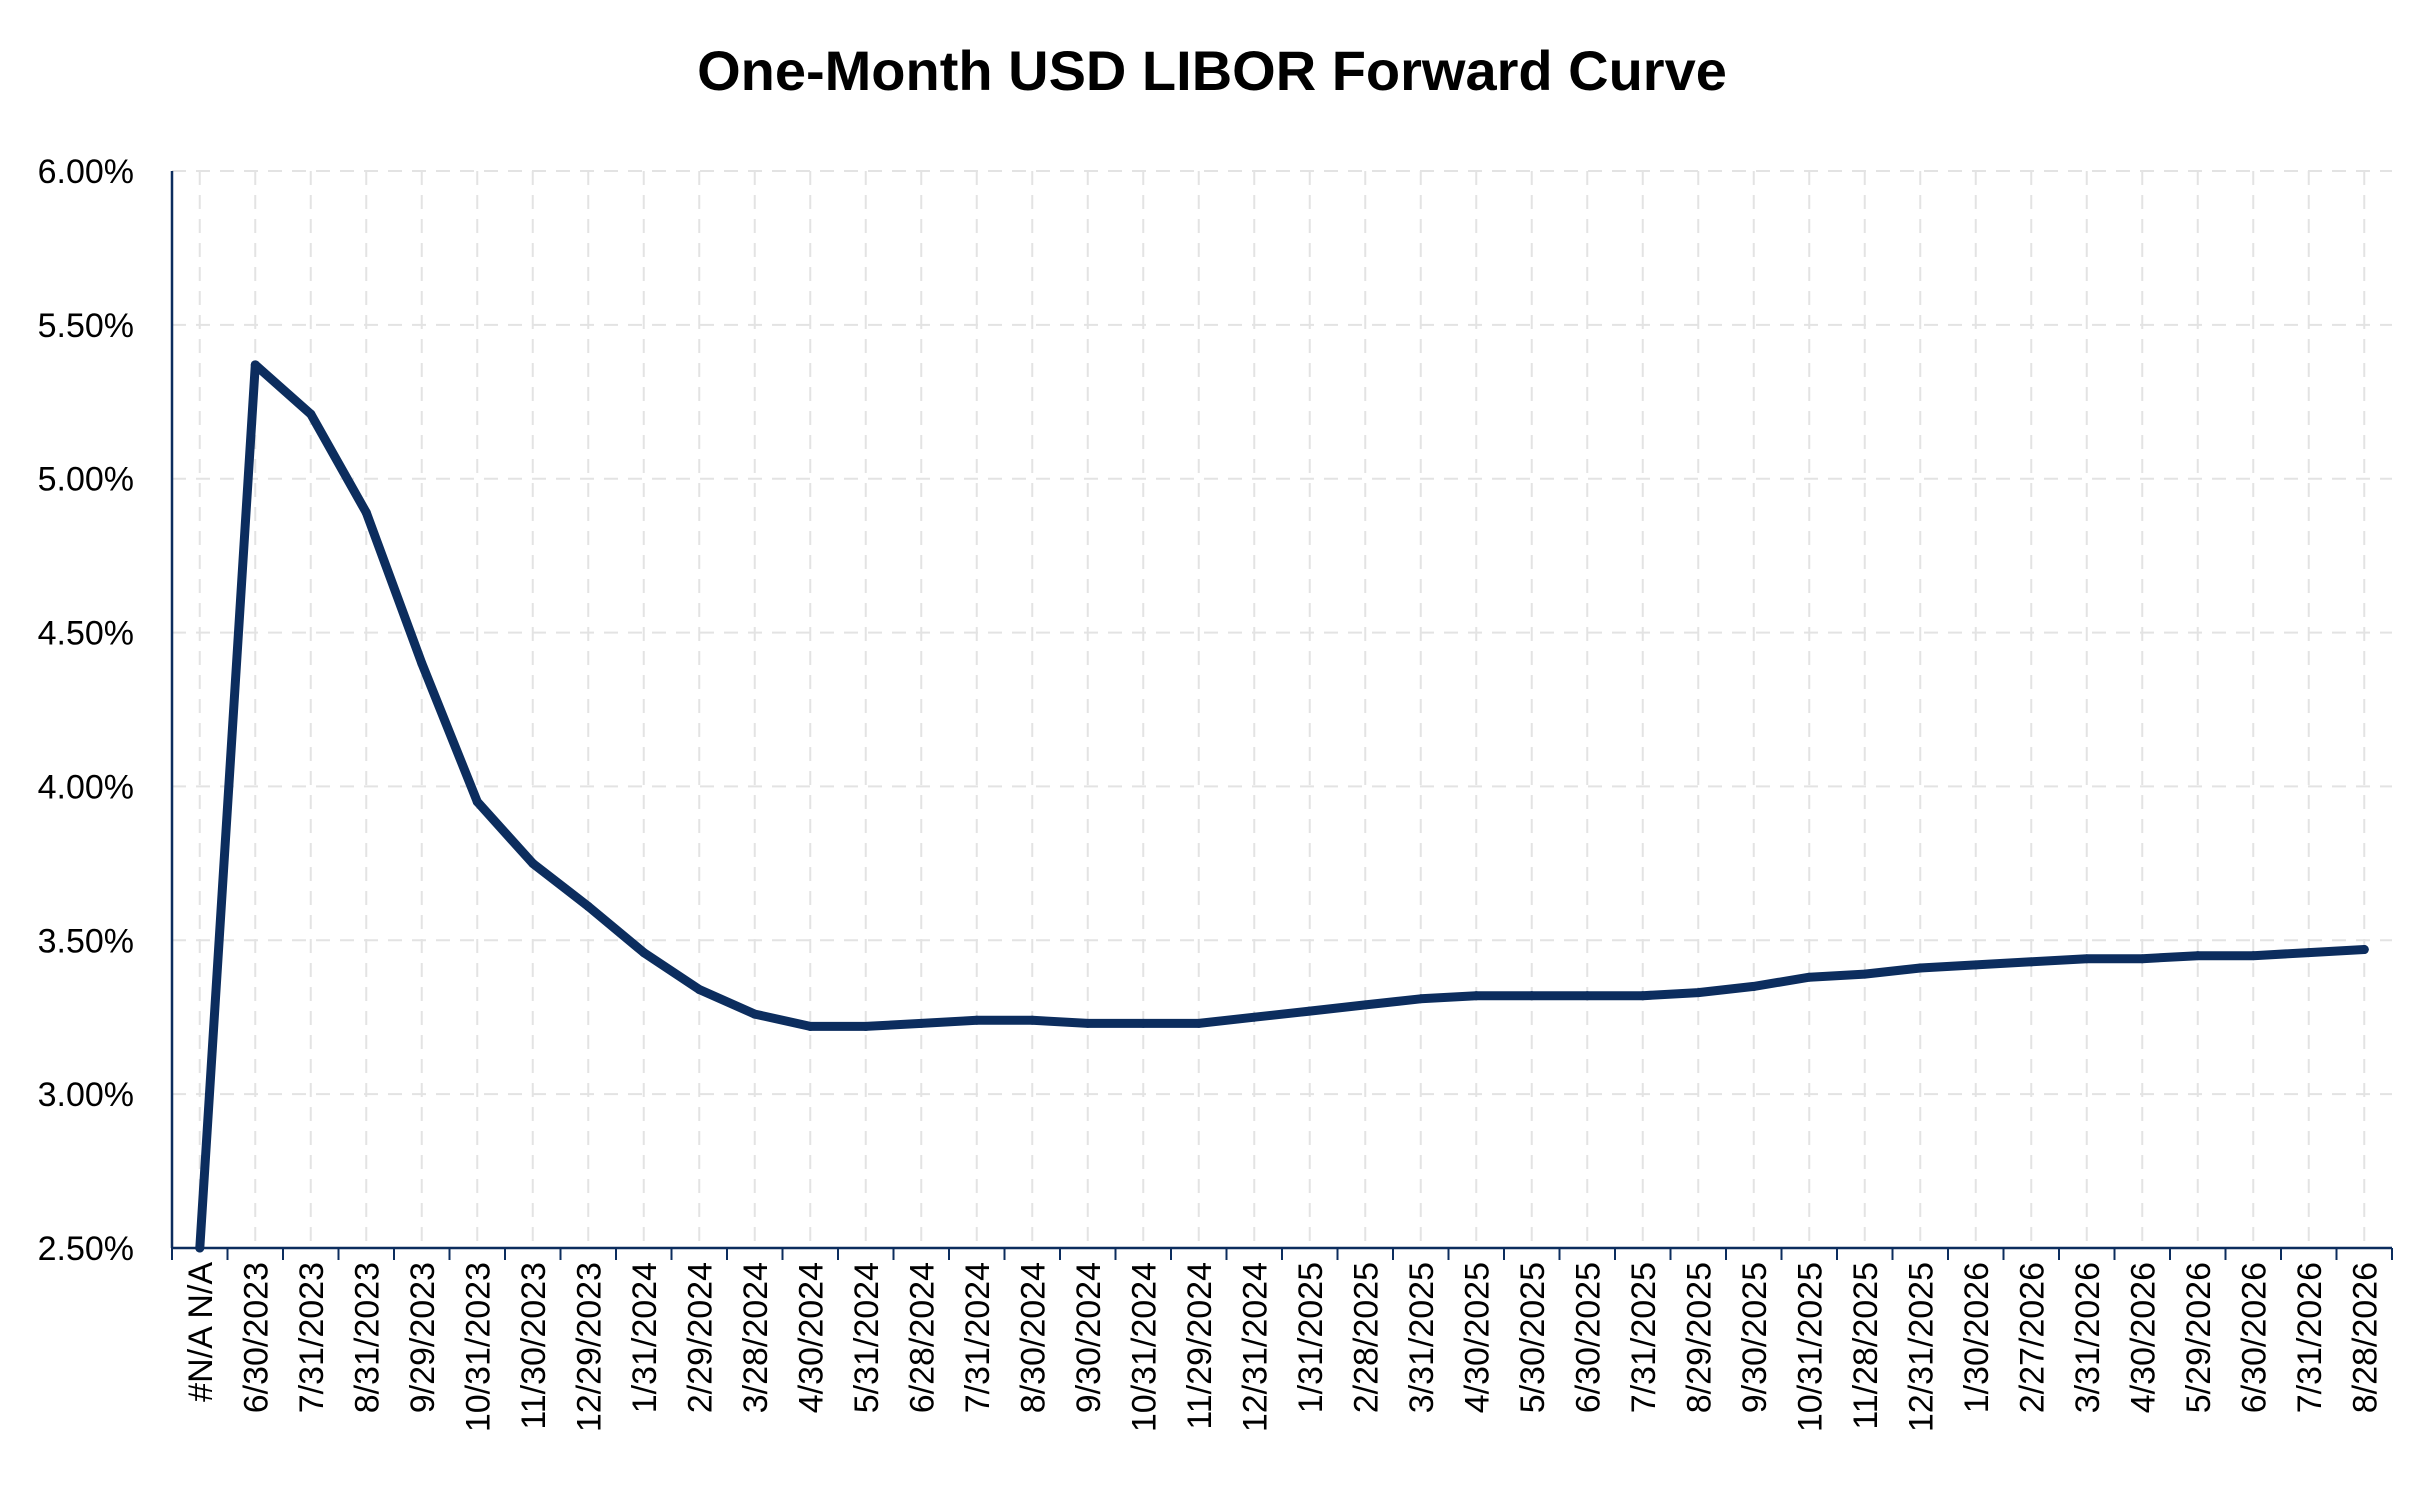  I want to click on chart-title: One-Month USD LIBOR Forward Curve, so click(1212, 70).